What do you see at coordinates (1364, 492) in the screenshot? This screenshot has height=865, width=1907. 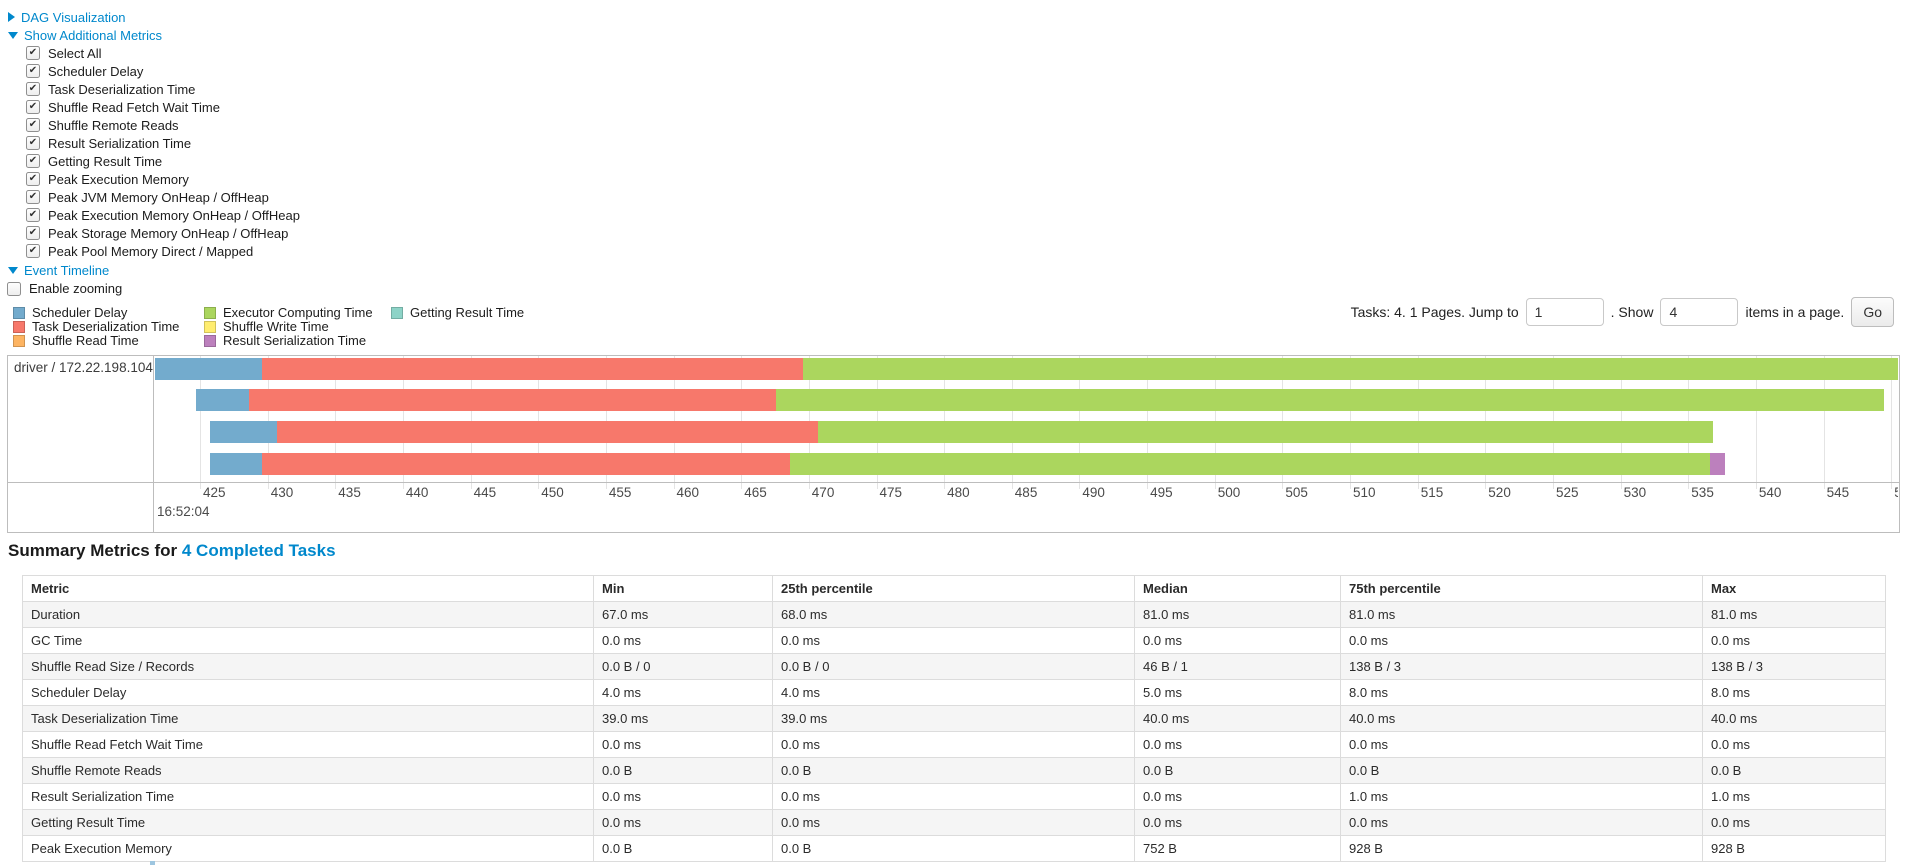 I see `axis-tick-label: 510` at bounding box center [1364, 492].